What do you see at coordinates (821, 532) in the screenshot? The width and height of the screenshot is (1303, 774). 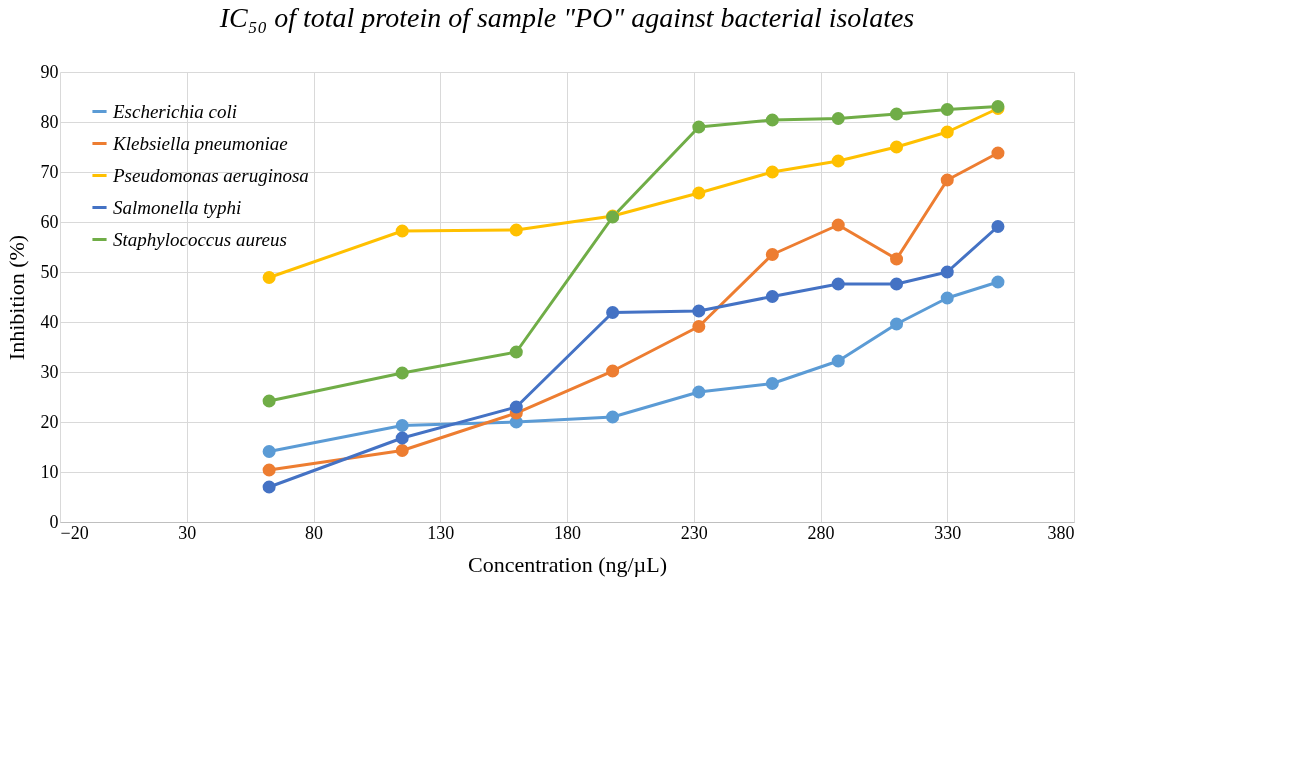 I see `x-tick-label: 280` at bounding box center [821, 532].